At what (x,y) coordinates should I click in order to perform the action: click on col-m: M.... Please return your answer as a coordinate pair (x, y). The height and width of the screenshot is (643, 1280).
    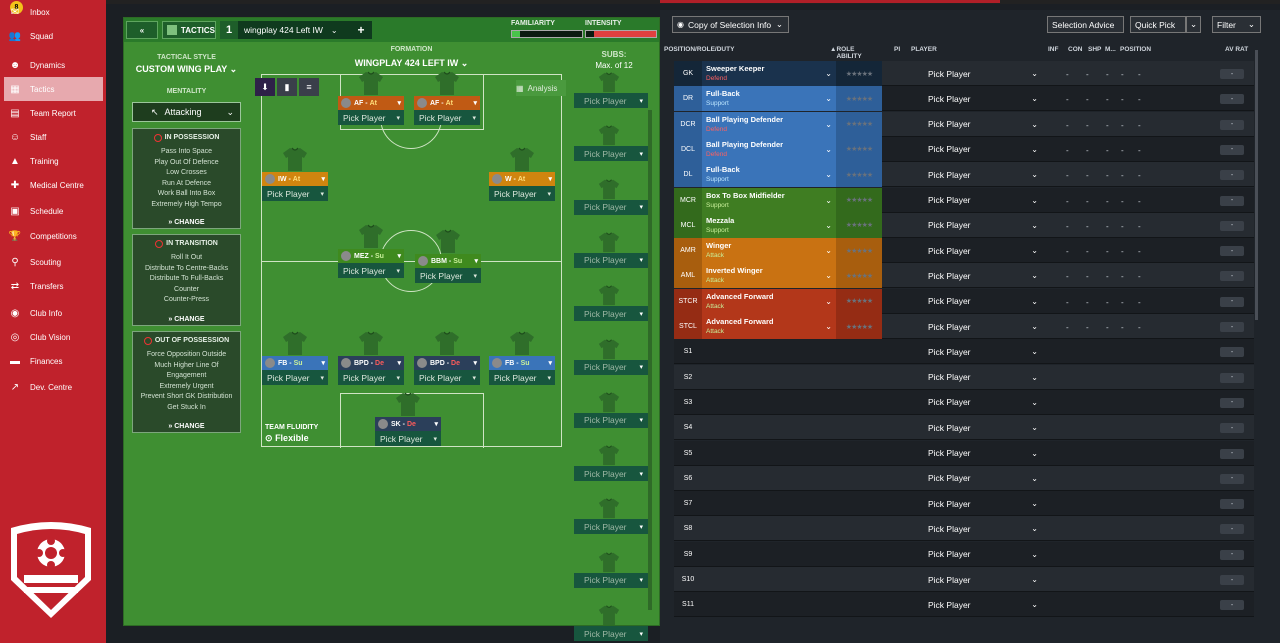
    Looking at the image, I should click on (1110, 49).